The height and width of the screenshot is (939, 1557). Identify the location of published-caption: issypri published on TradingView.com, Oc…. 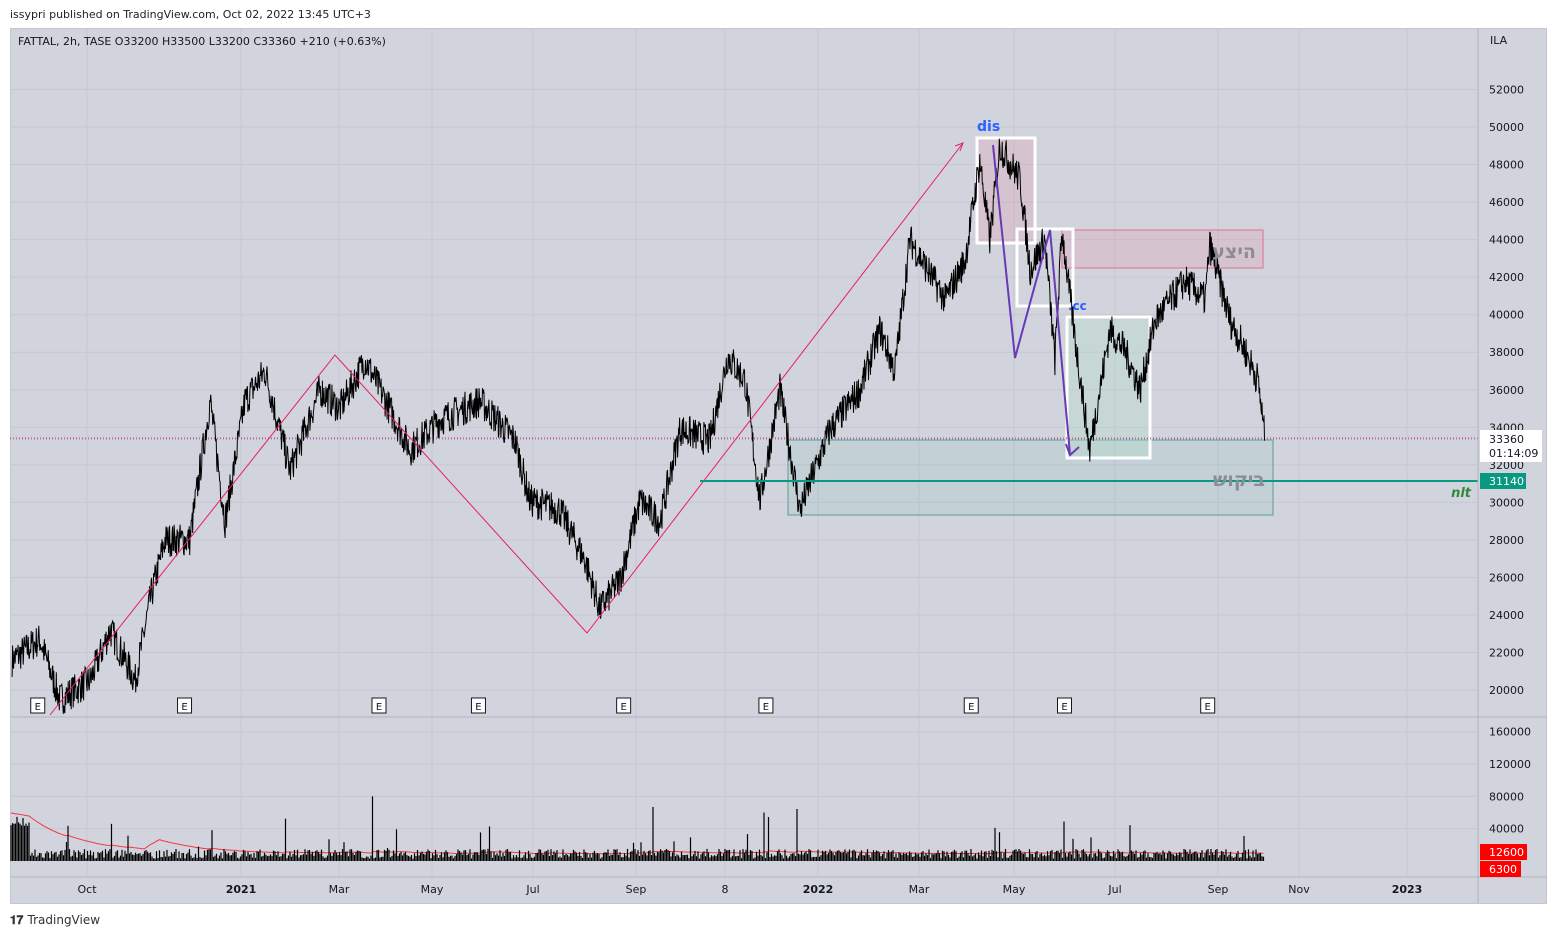
(190, 14).